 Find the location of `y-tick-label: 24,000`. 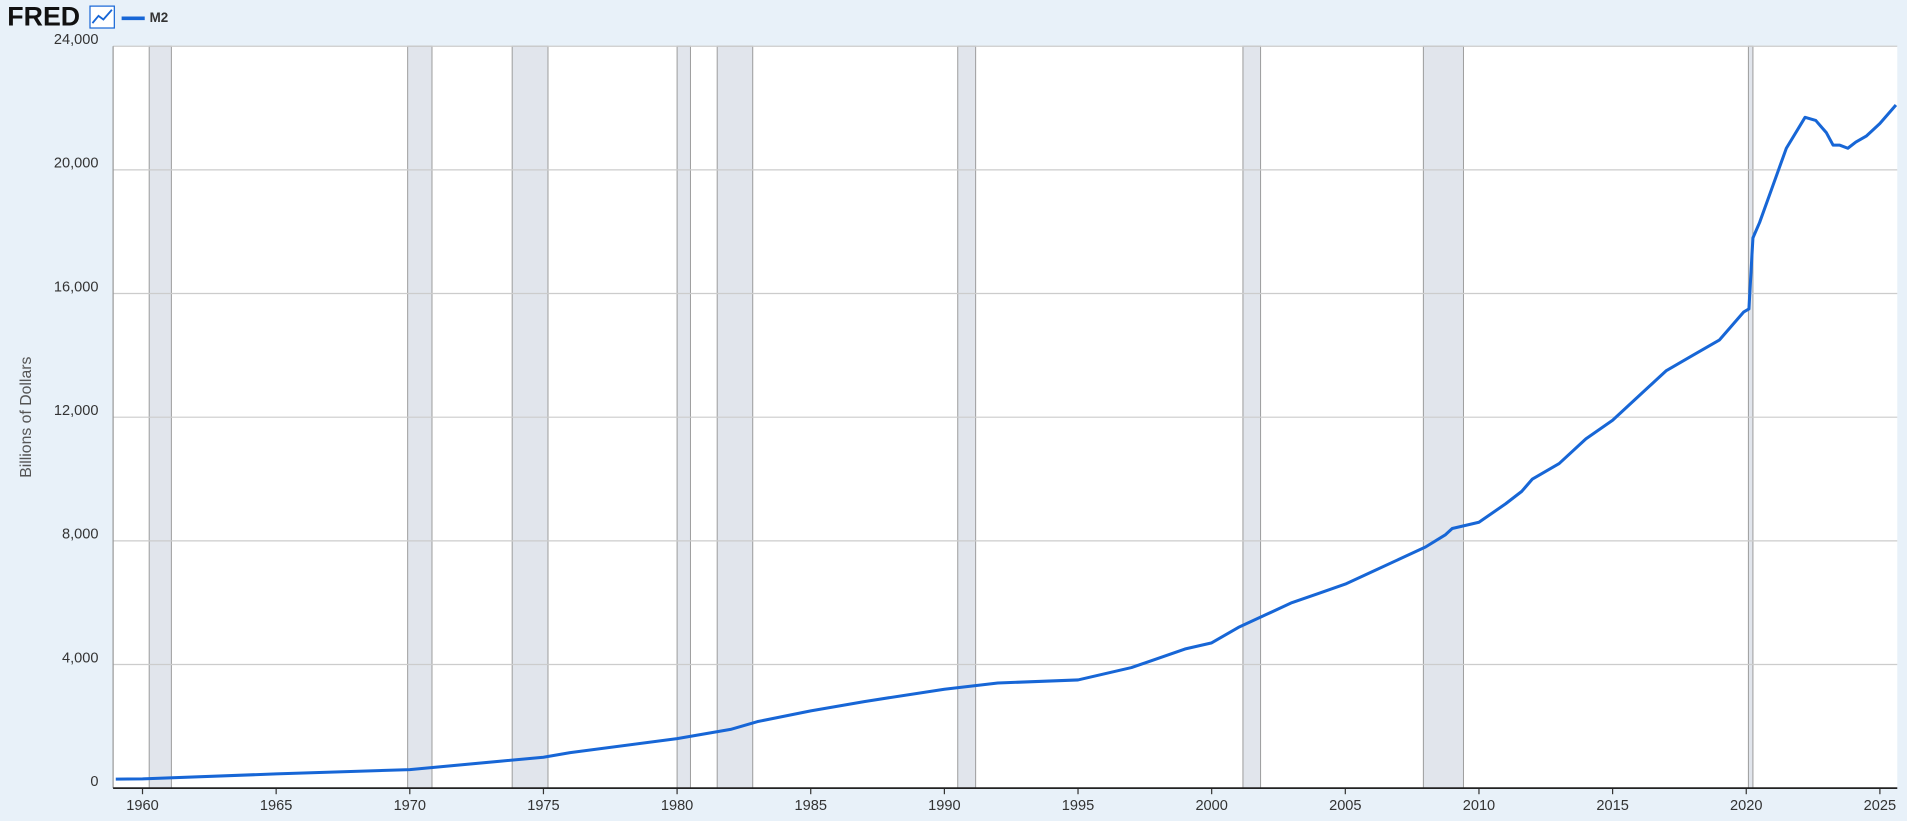

y-tick-label: 24,000 is located at coordinates (76, 40).